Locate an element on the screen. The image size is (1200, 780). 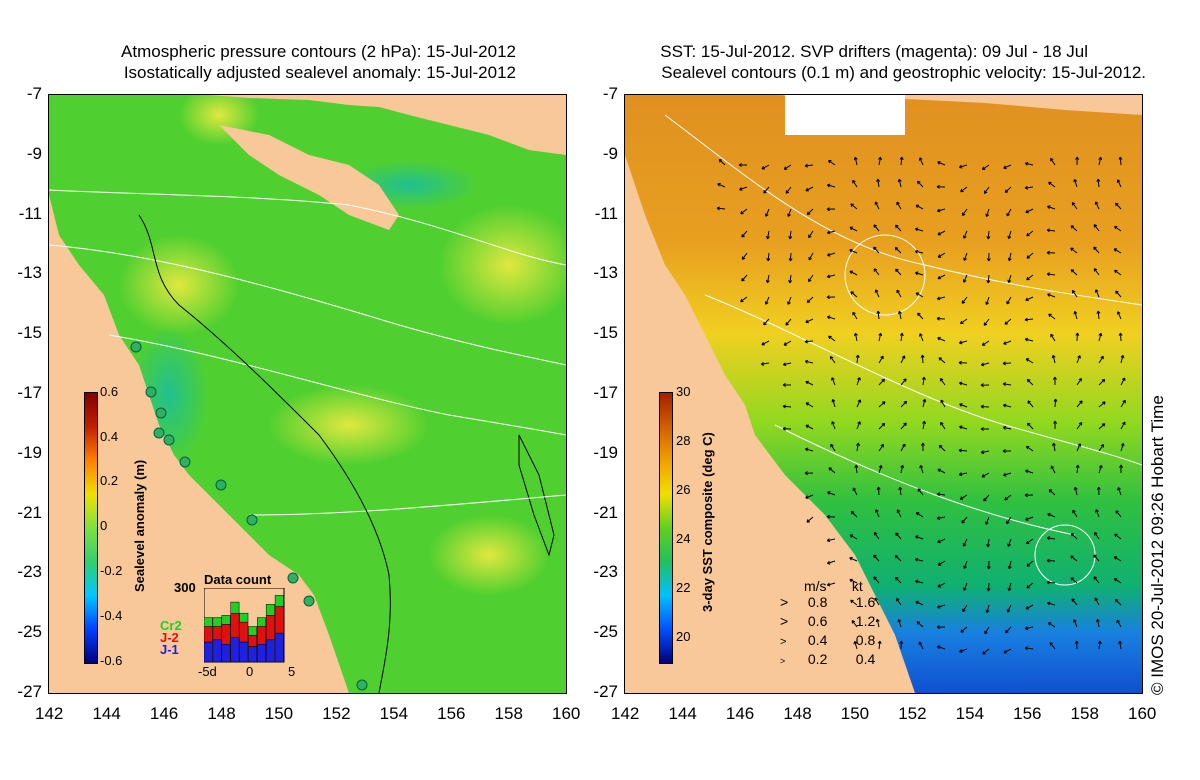
right-x-tick-label: 144 is located at coordinates (682, 713).